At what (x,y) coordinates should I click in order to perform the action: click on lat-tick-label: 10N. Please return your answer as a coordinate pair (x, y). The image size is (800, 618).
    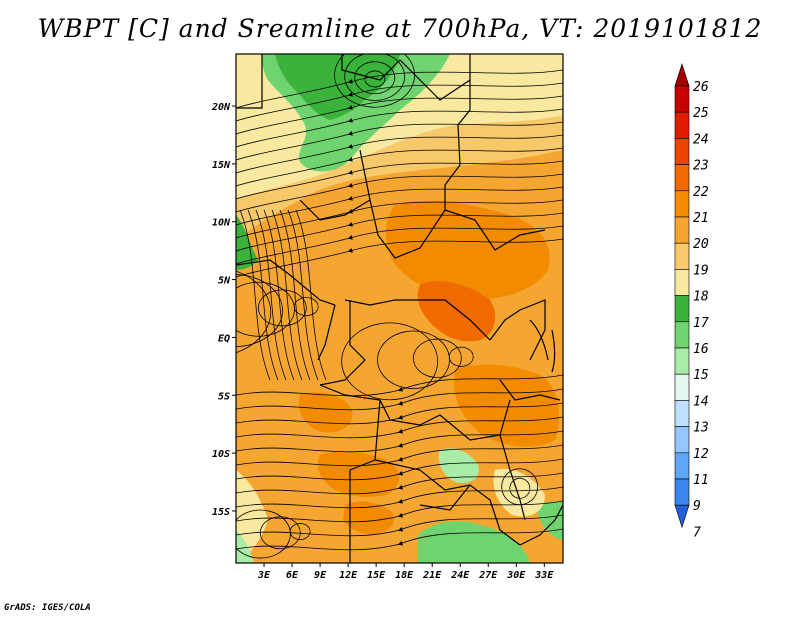
    Looking at the image, I should click on (221, 223).